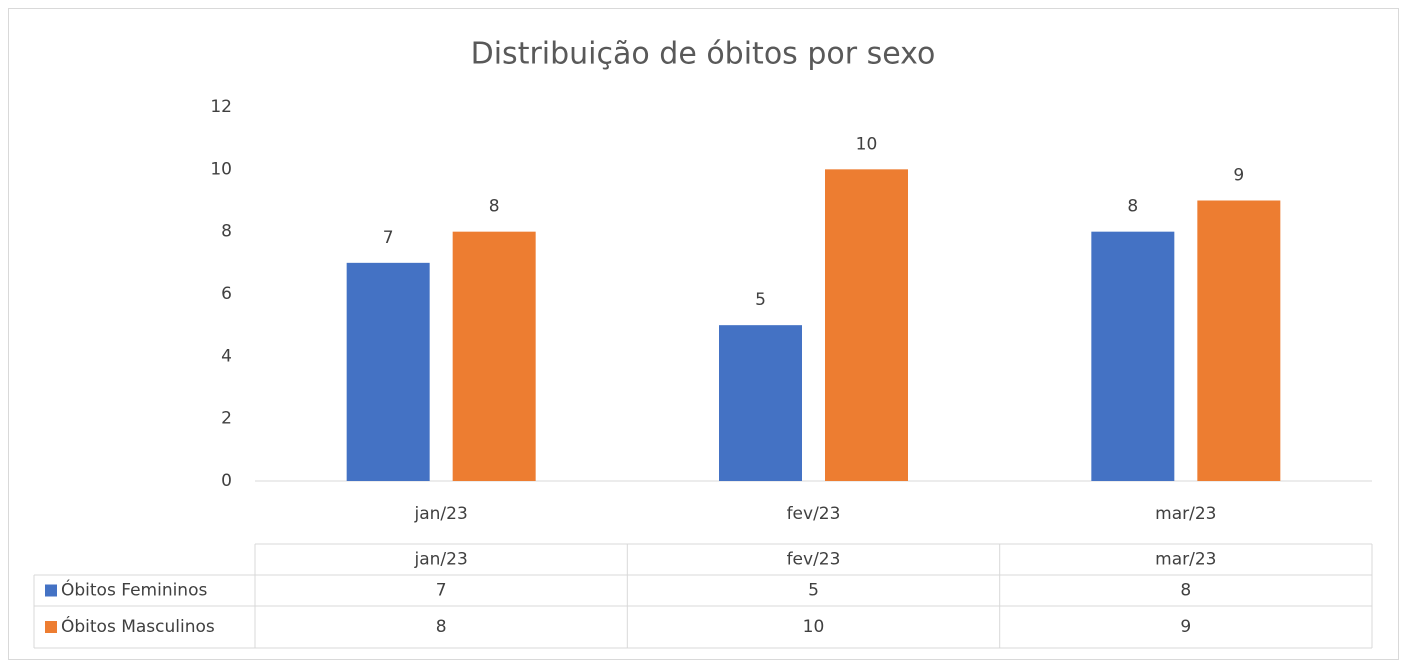  Describe the element at coordinates (134, 590) in the screenshot. I see `legend-label: Óbitos Femininos` at that location.